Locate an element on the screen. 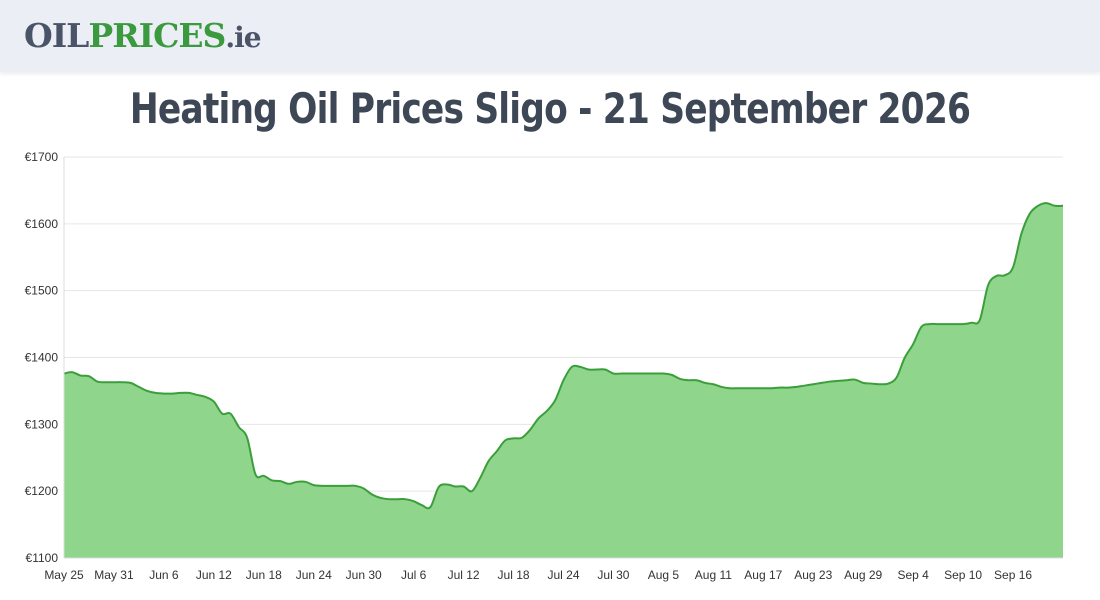  y-tick-label: €1700 is located at coordinates (42, 157).